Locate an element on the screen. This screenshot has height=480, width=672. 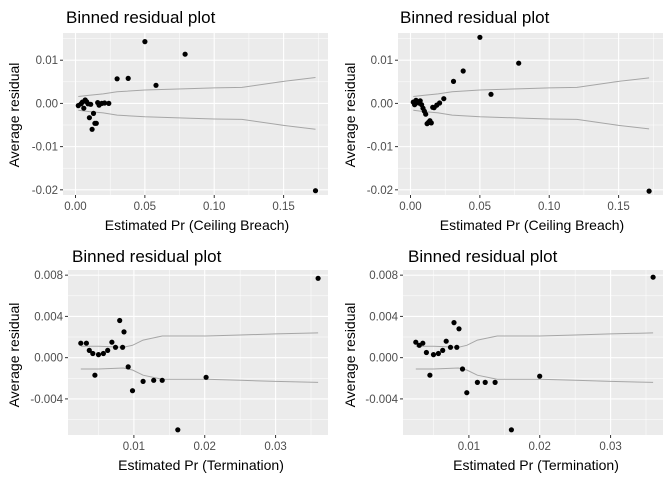
y-tick-label: -0.004 is located at coordinates (381, 400).